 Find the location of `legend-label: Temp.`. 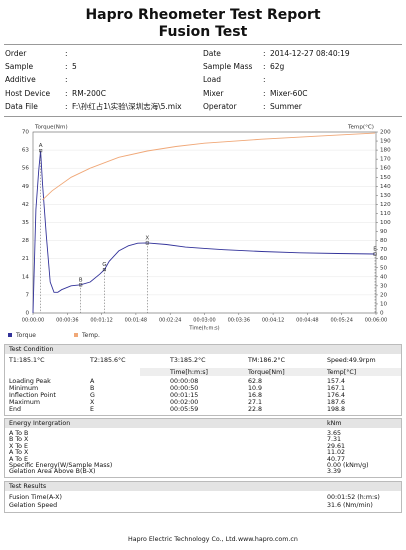

legend-label: Temp. is located at coordinates (90, 335).